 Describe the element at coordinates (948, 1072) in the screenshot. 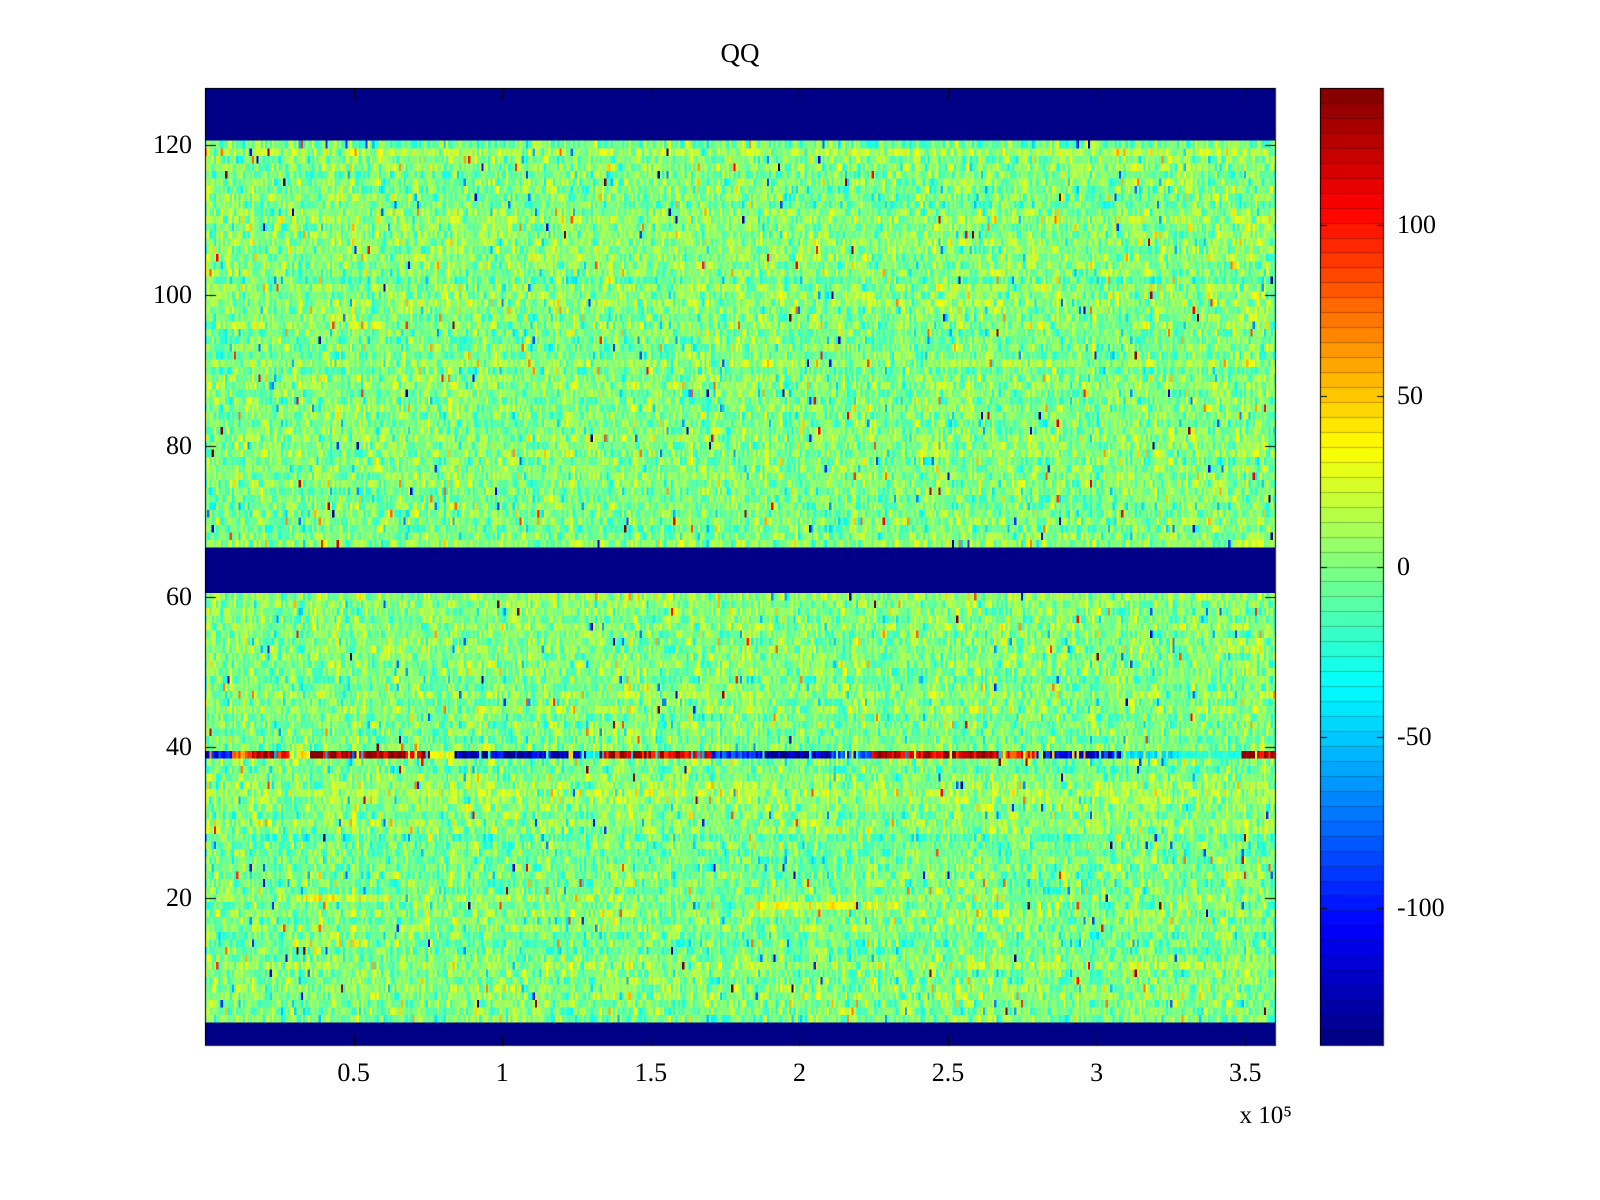

I see `x-tick-label: 2.5` at that location.